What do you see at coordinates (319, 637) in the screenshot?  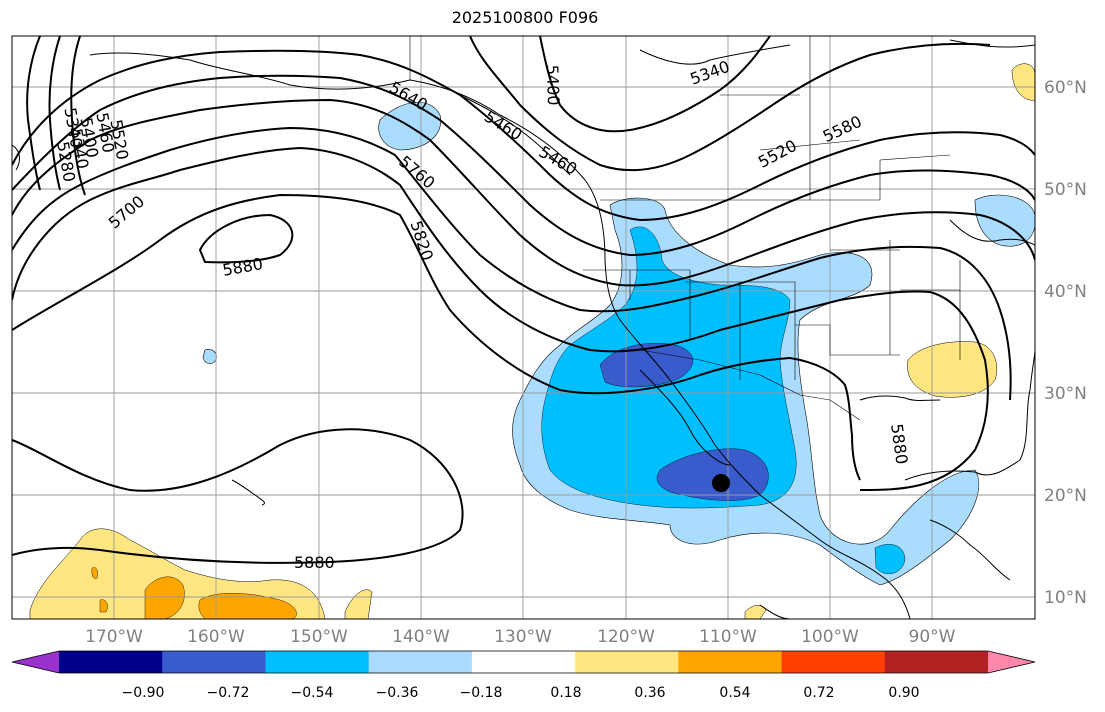 I see `lon-label: 150°W` at bounding box center [319, 637].